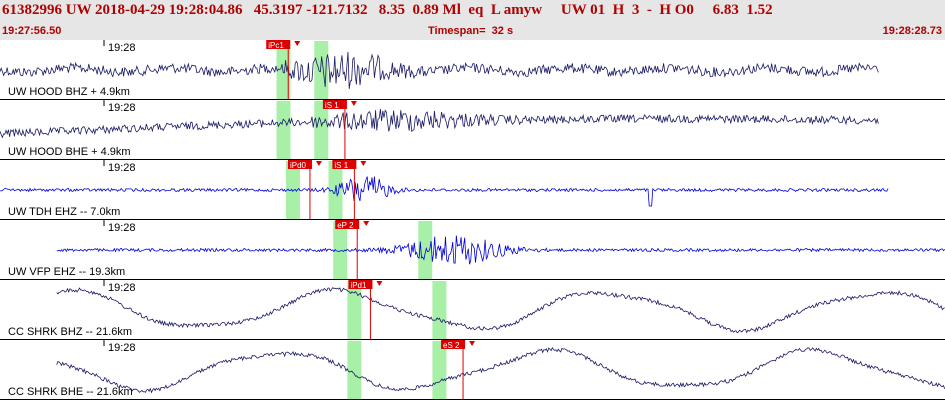 The height and width of the screenshot is (400, 945). I want to click on pick-label: iPc1, so click(276, 45).